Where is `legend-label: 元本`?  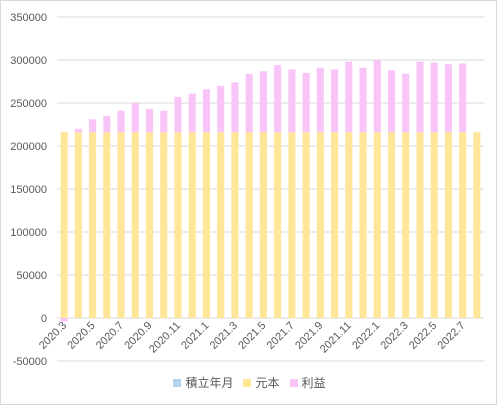
legend-label: 元本 is located at coordinates (267, 383).